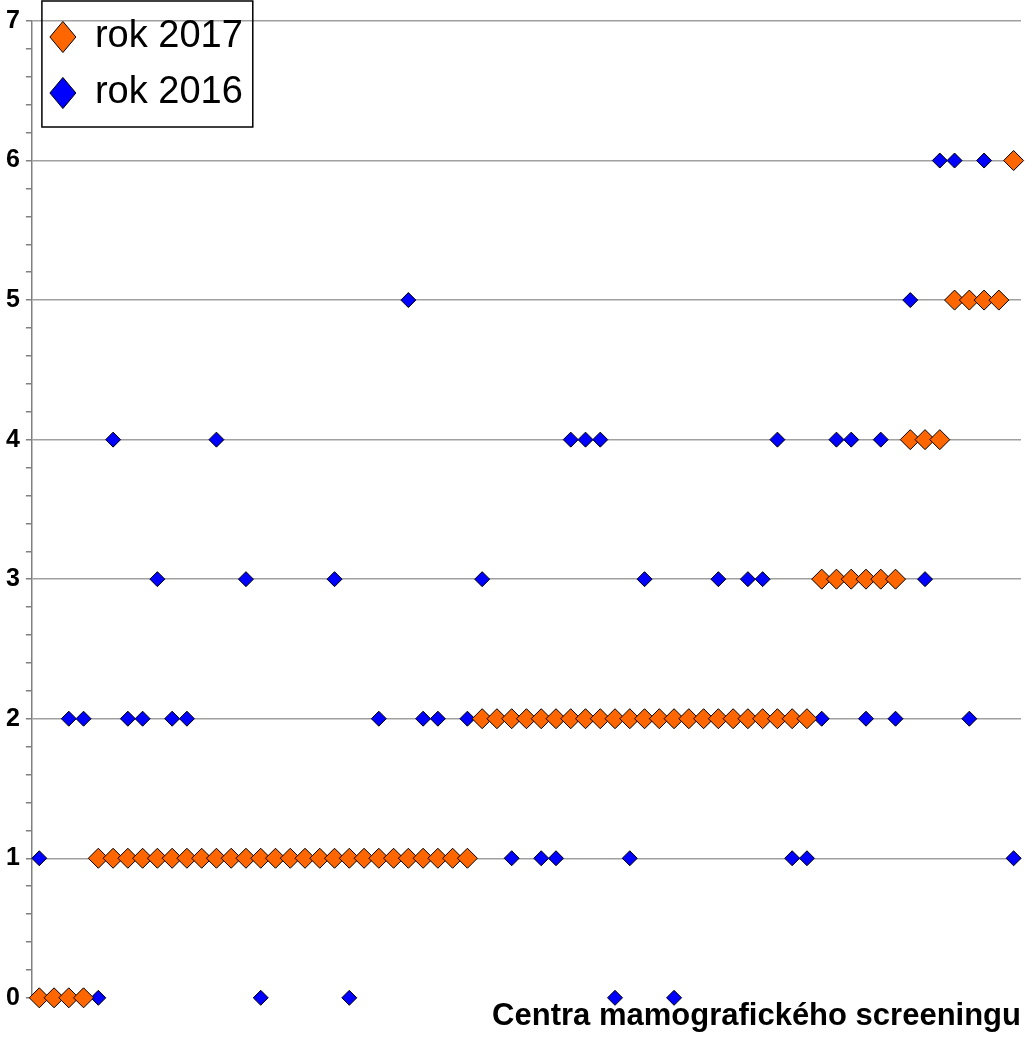 The width and height of the screenshot is (1032, 1037). Describe the element at coordinates (168, 34) in the screenshot. I see `legend-label: rok 2017` at that location.